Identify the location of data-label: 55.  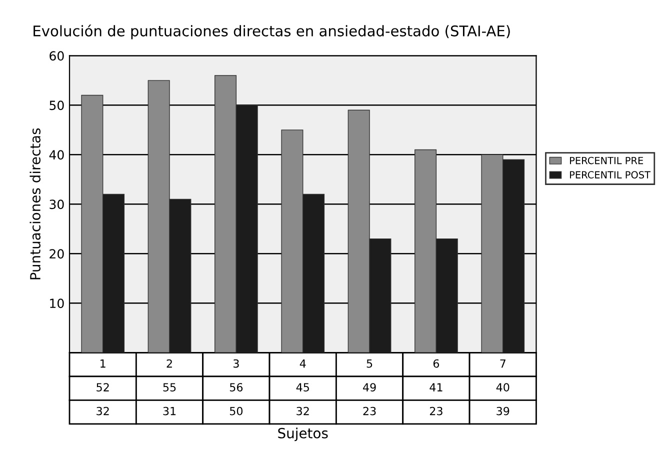
(169, 387).